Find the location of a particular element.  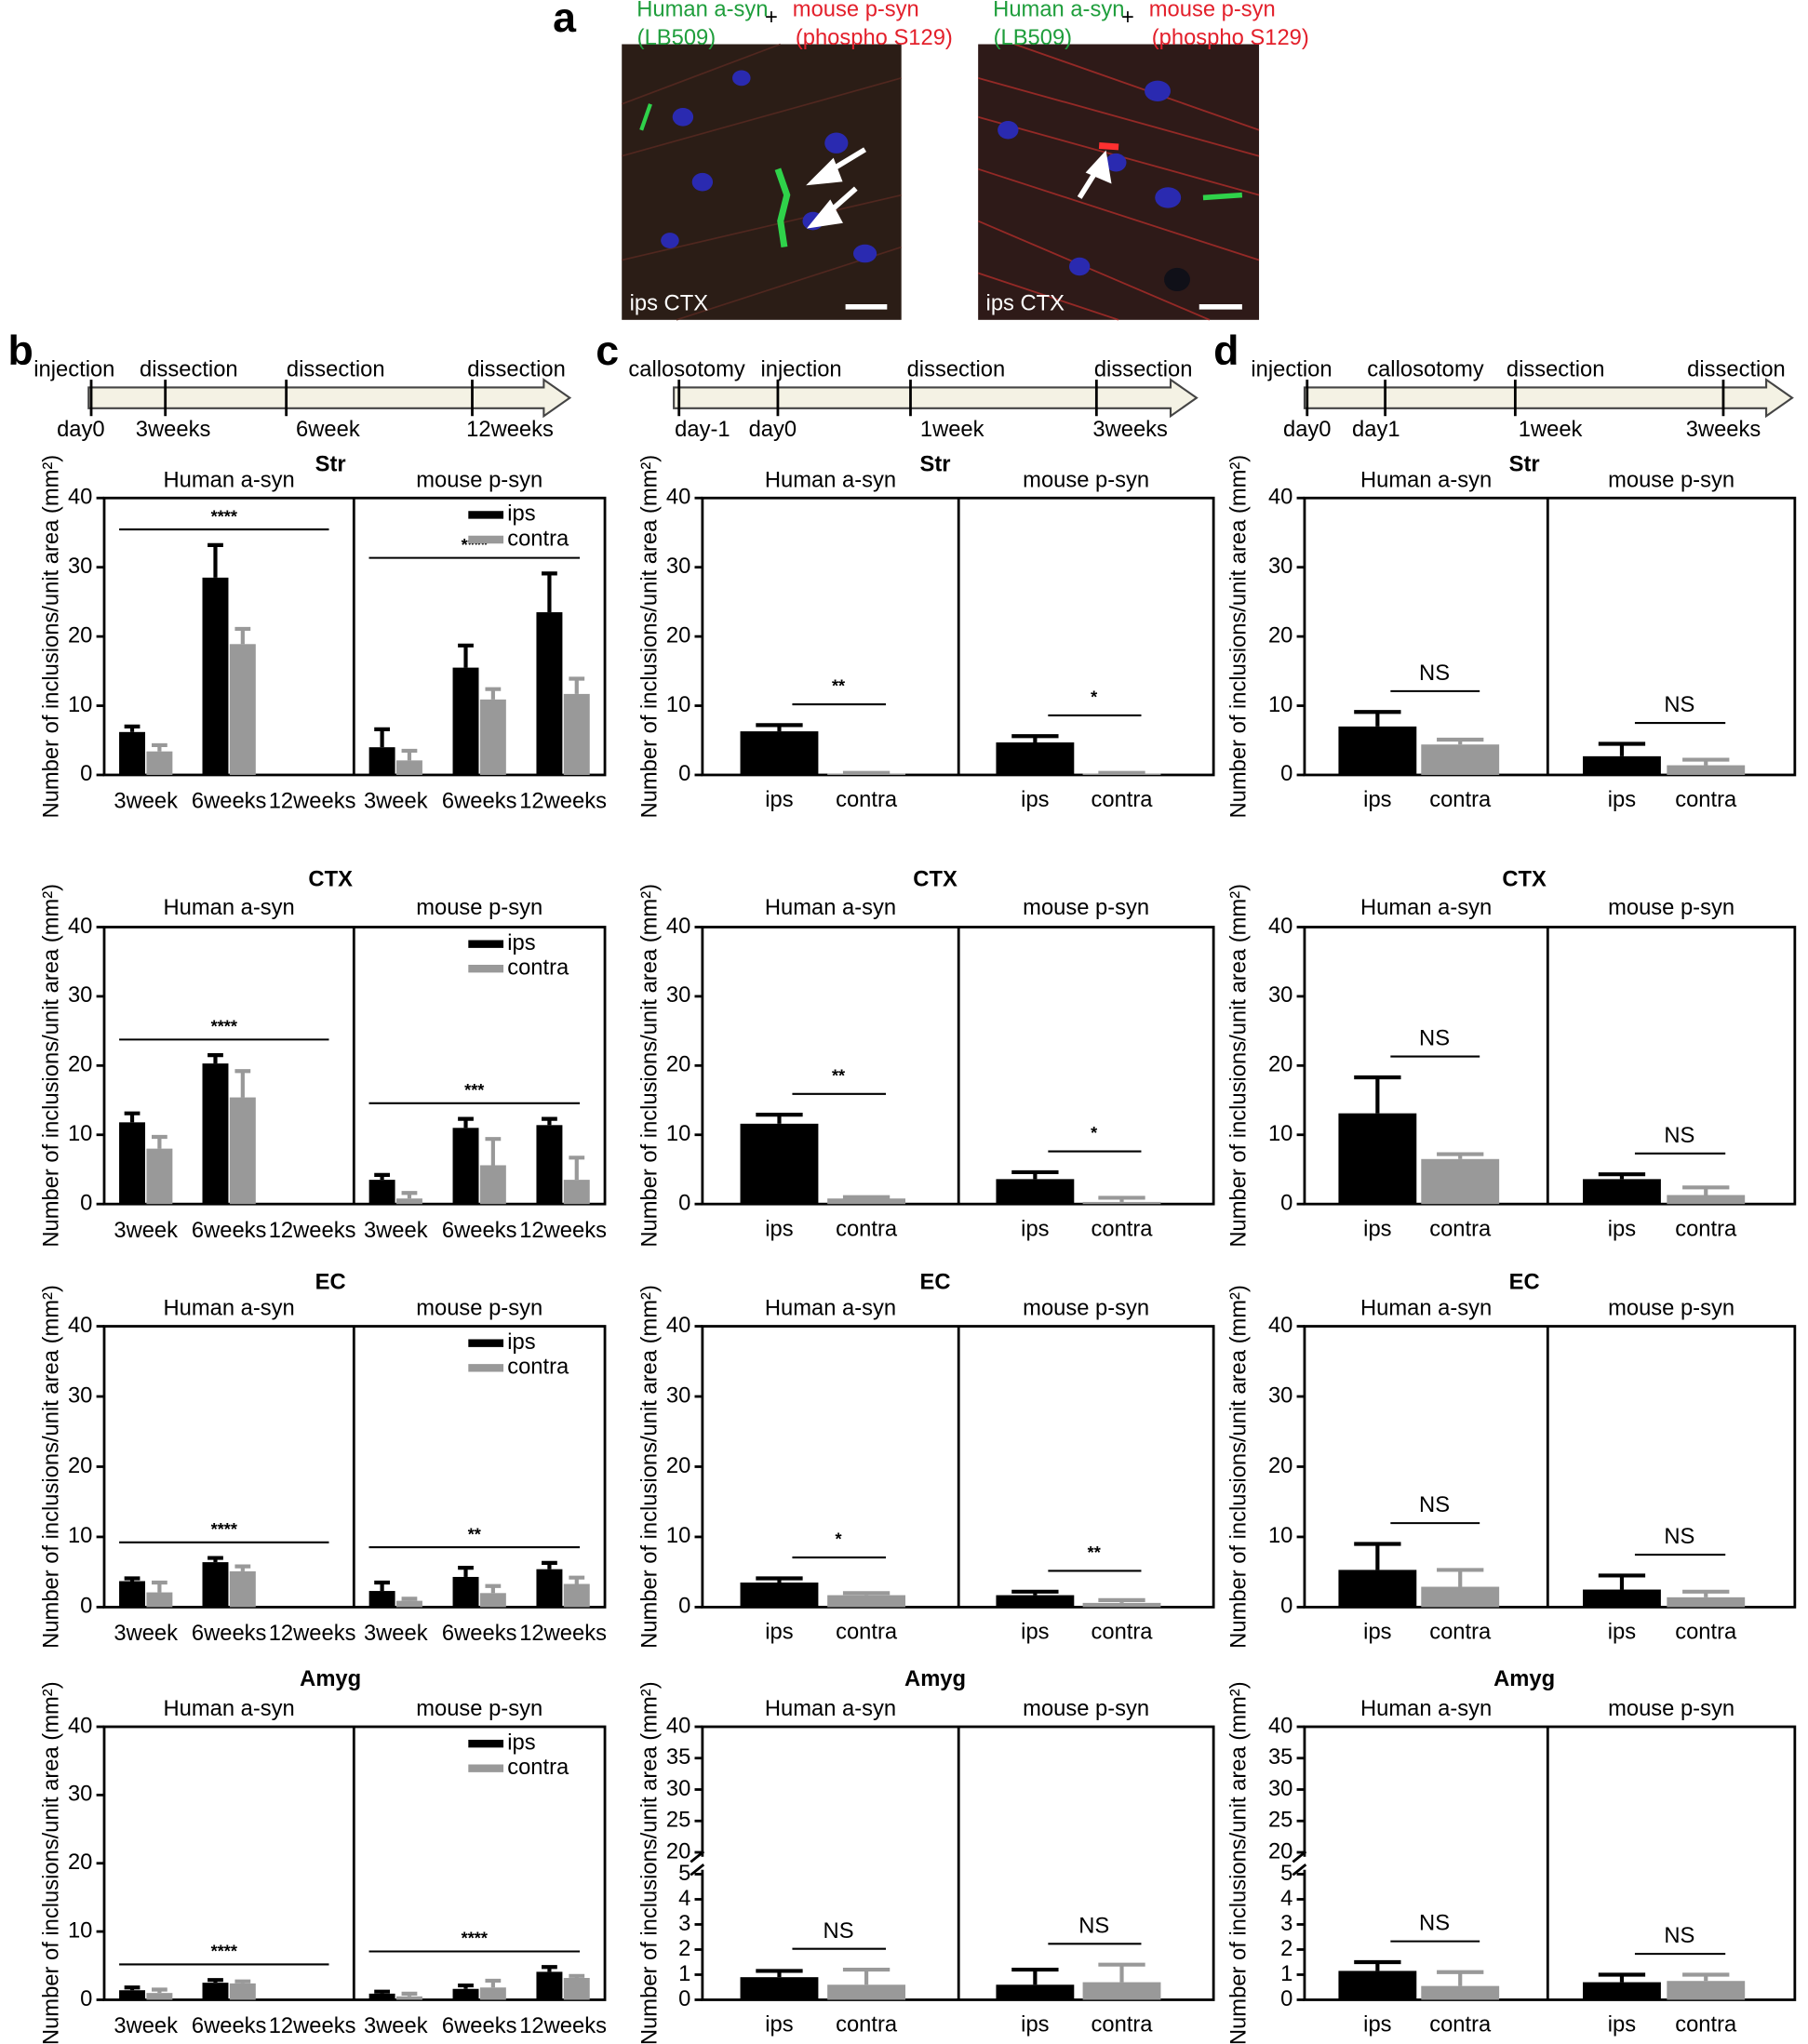

chart-title: Amyg is located at coordinates (1524, 1679).